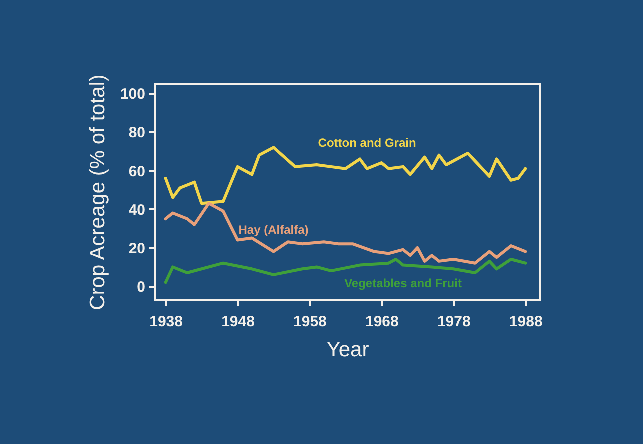  What do you see at coordinates (166, 322) in the screenshot?
I see `x-tick-label: 1938` at bounding box center [166, 322].